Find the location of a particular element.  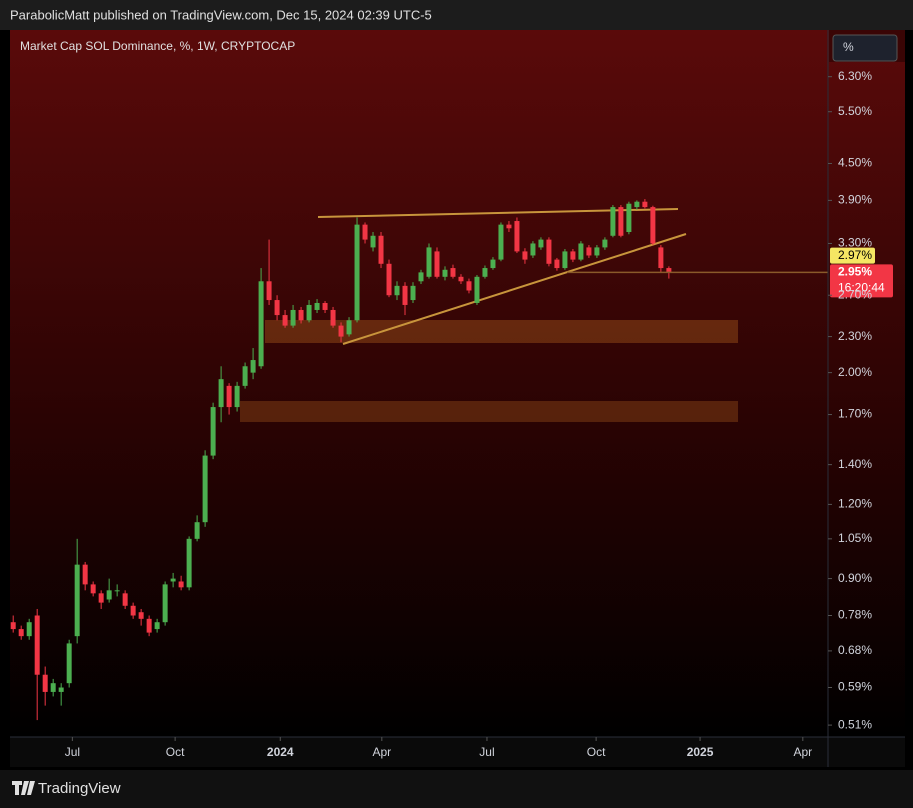

y-tick-label: 2.70% is located at coordinates (855, 294).